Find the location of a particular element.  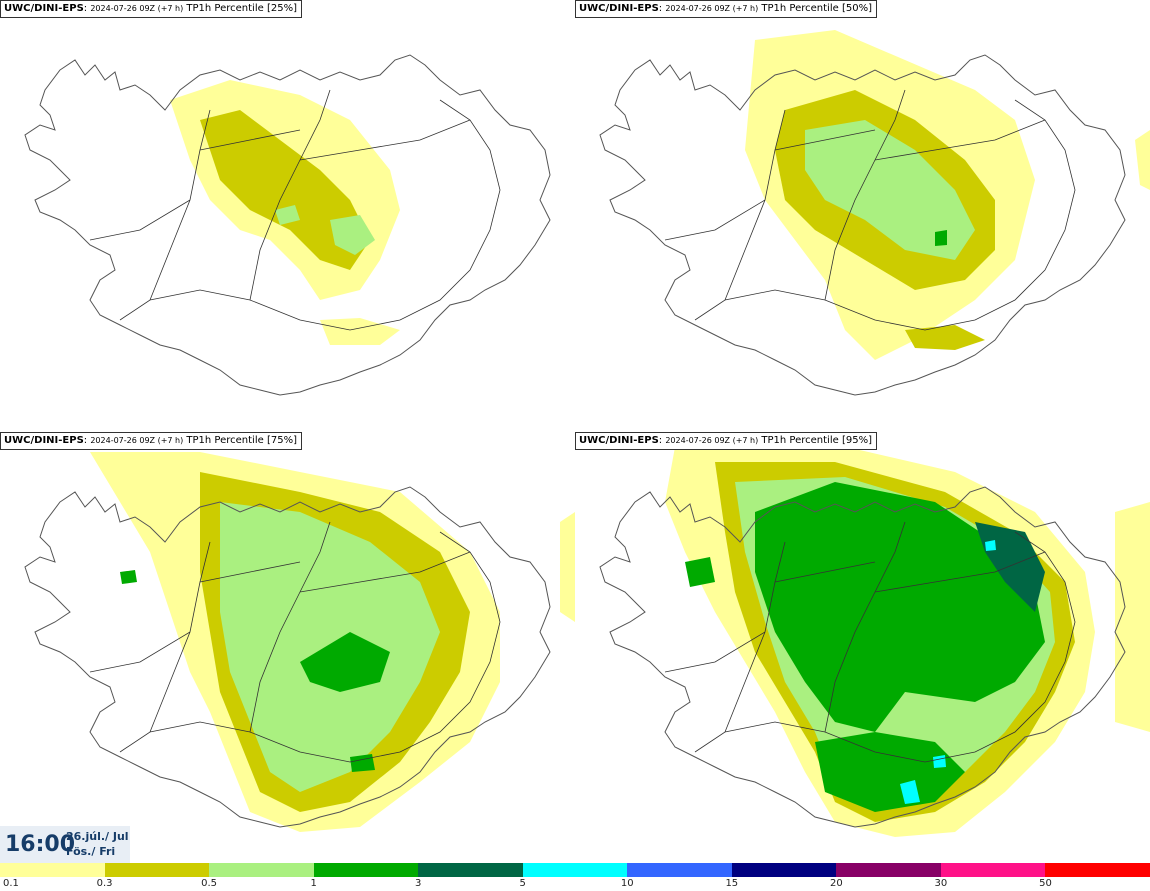

panel-field: TP1h Percentile [95%] is located at coordinates (816, 440).